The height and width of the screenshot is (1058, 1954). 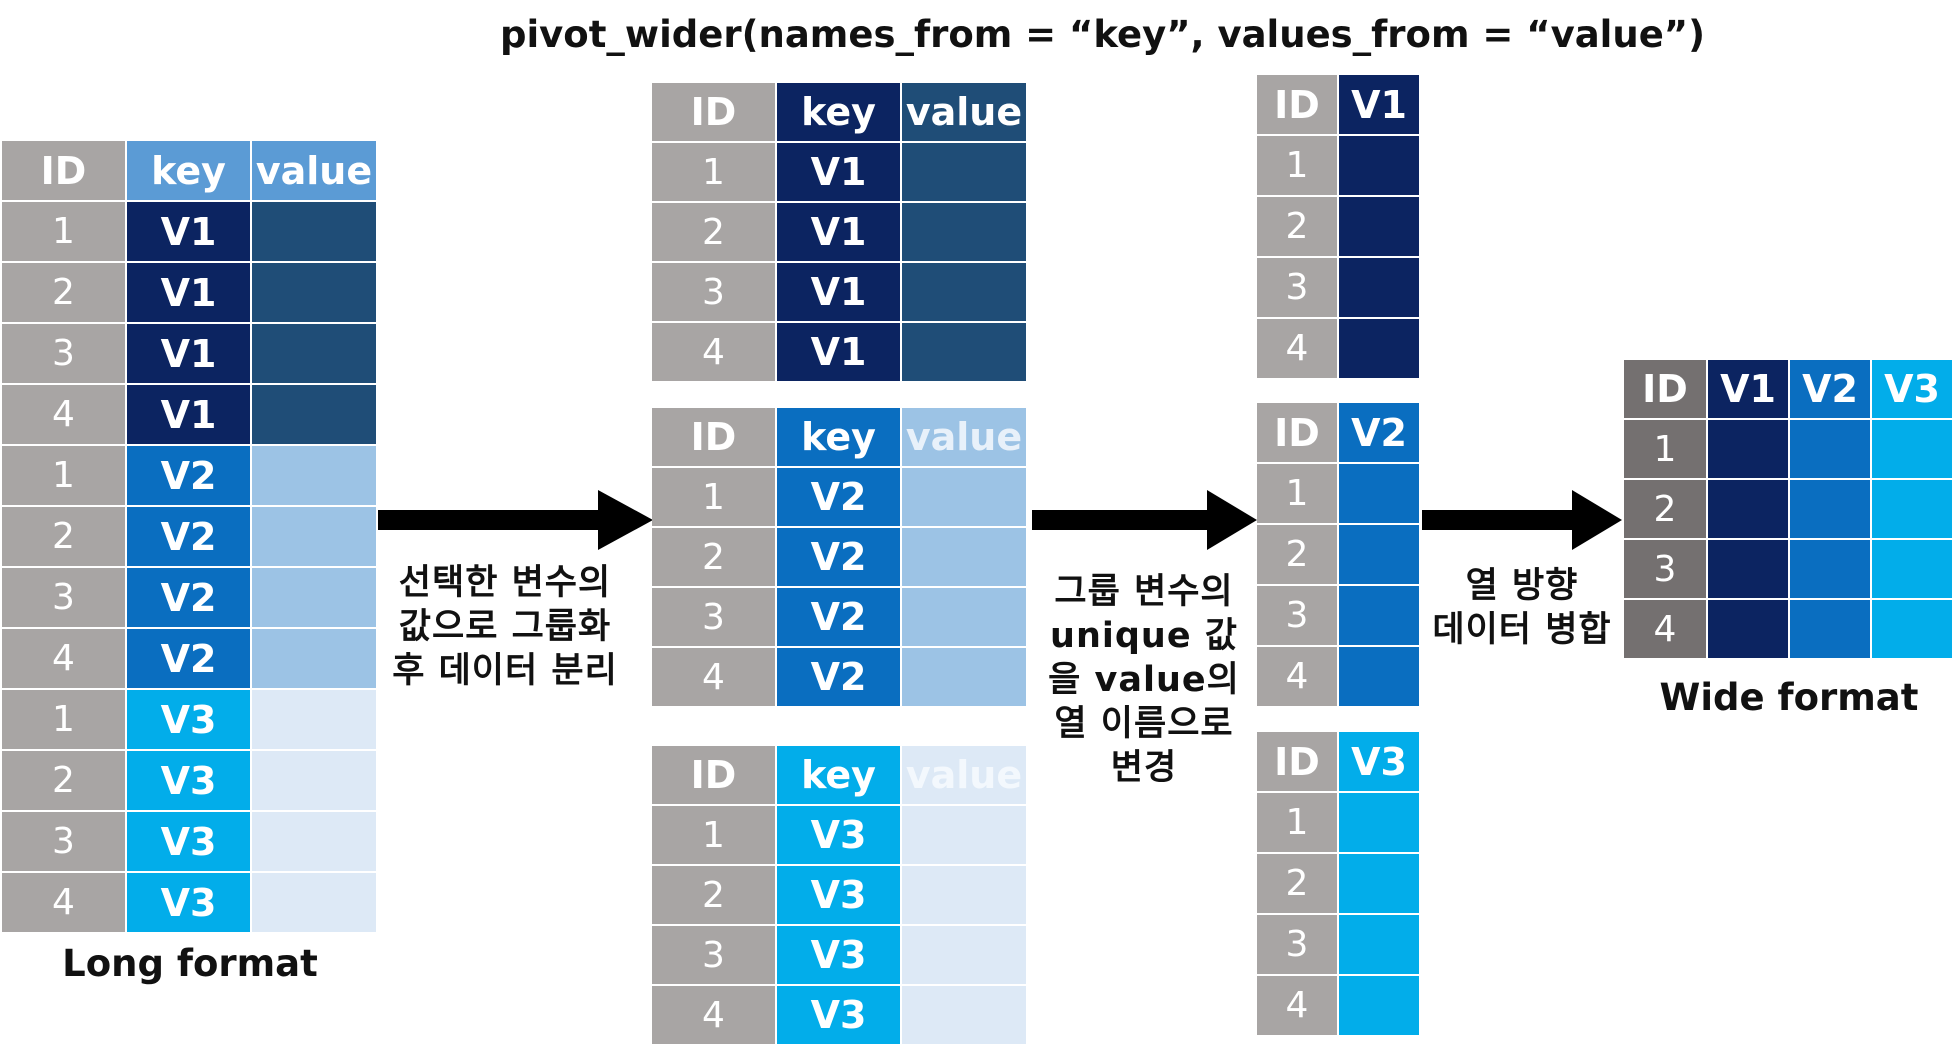 What do you see at coordinates (1380, 105) in the screenshot?
I see `column-header: V1` at bounding box center [1380, 105].